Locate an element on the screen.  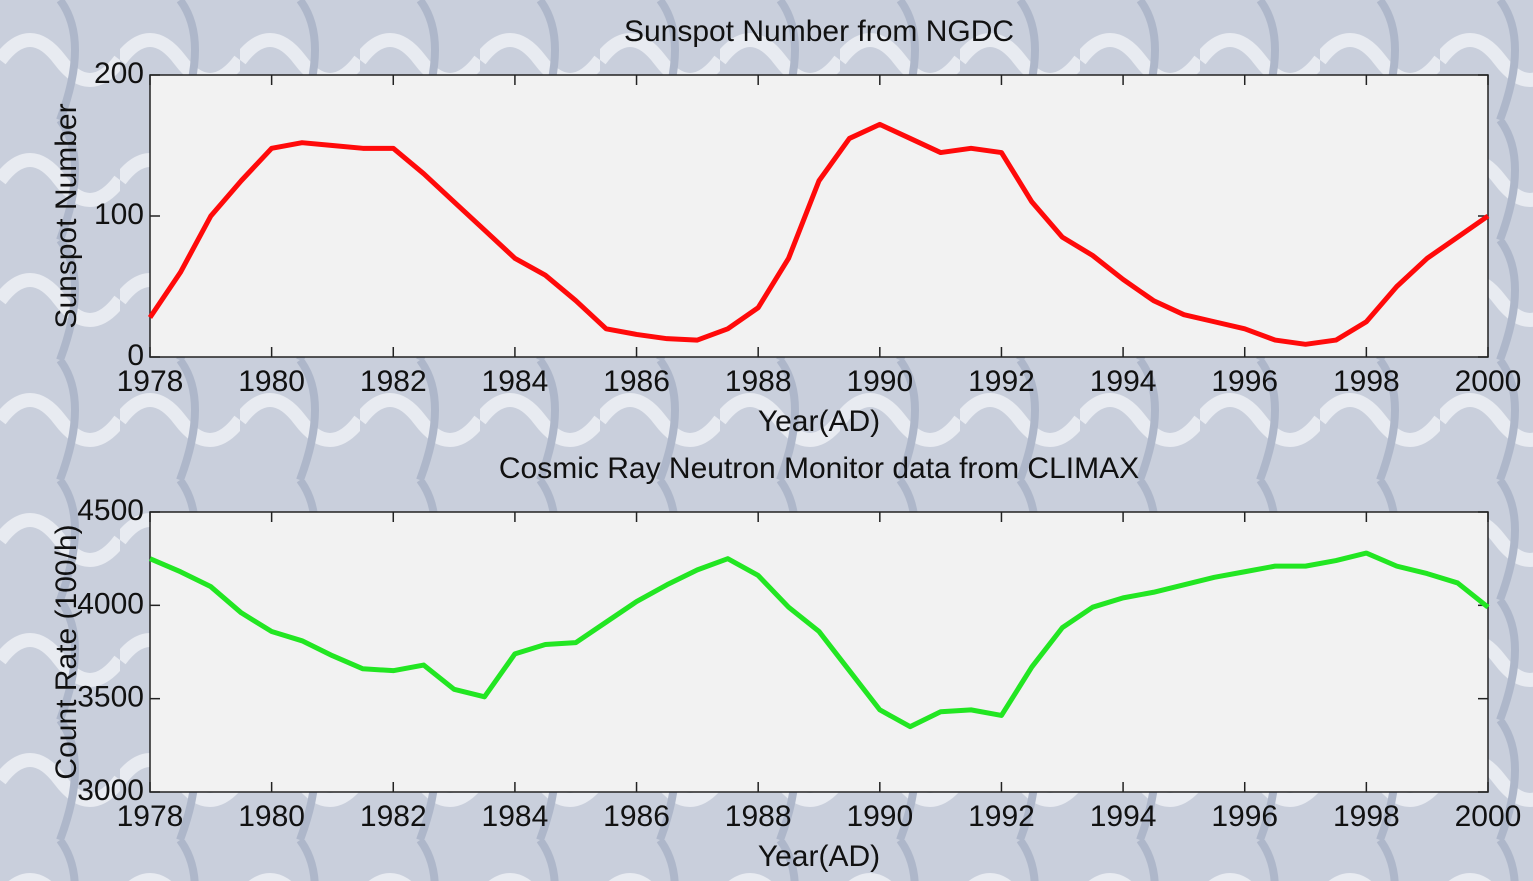
y-tick-label: 100 is located at coordinates (119, 214).